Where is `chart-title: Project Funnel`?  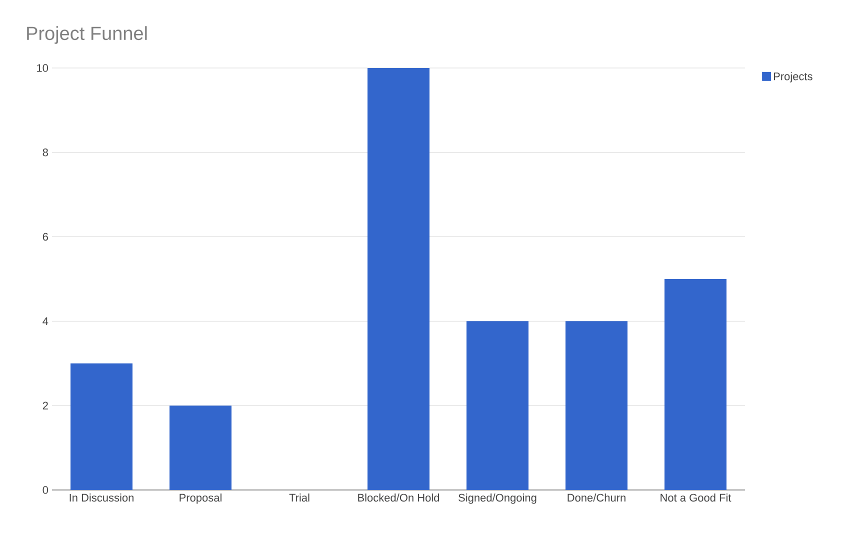 chart-title: Project Funnel is located at coordinates (87, 35).